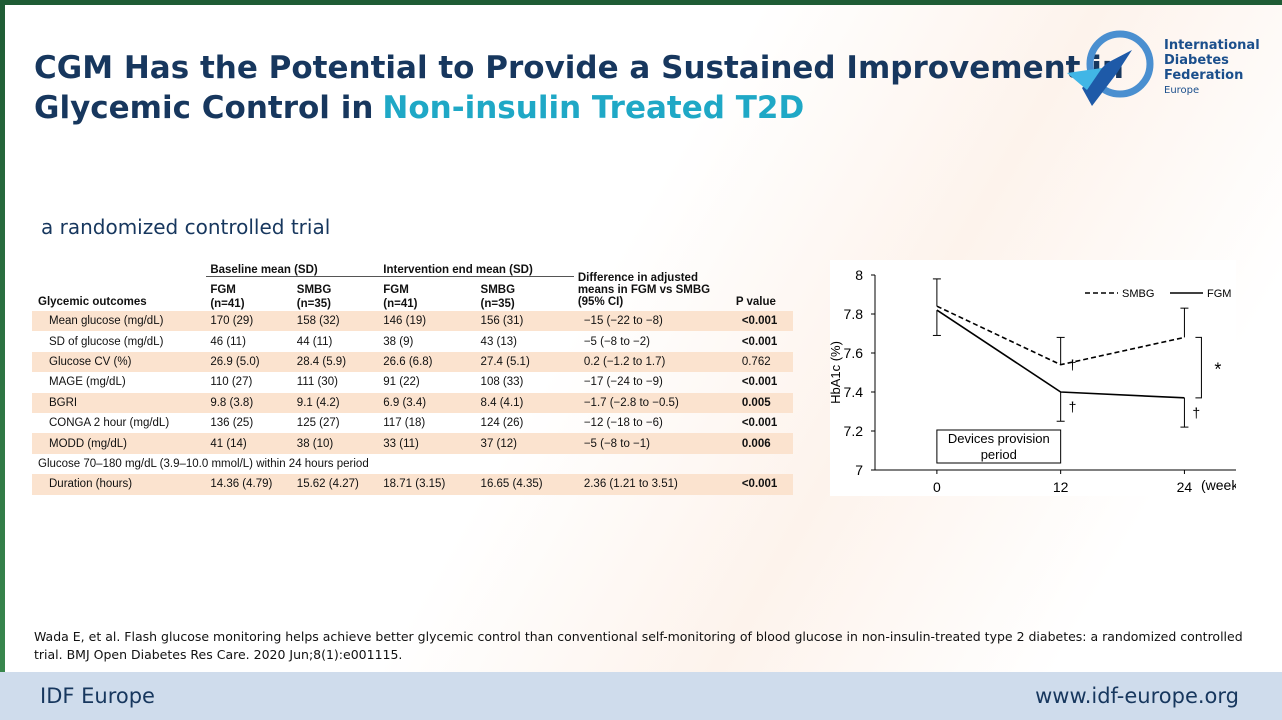 Image resolution: width=1282 pixels, height=720 pixels. What do you see at coordinates (502, 382) in the screenshot?
I see `value-cell: 108 (33)` at bounding box center [502, 382].